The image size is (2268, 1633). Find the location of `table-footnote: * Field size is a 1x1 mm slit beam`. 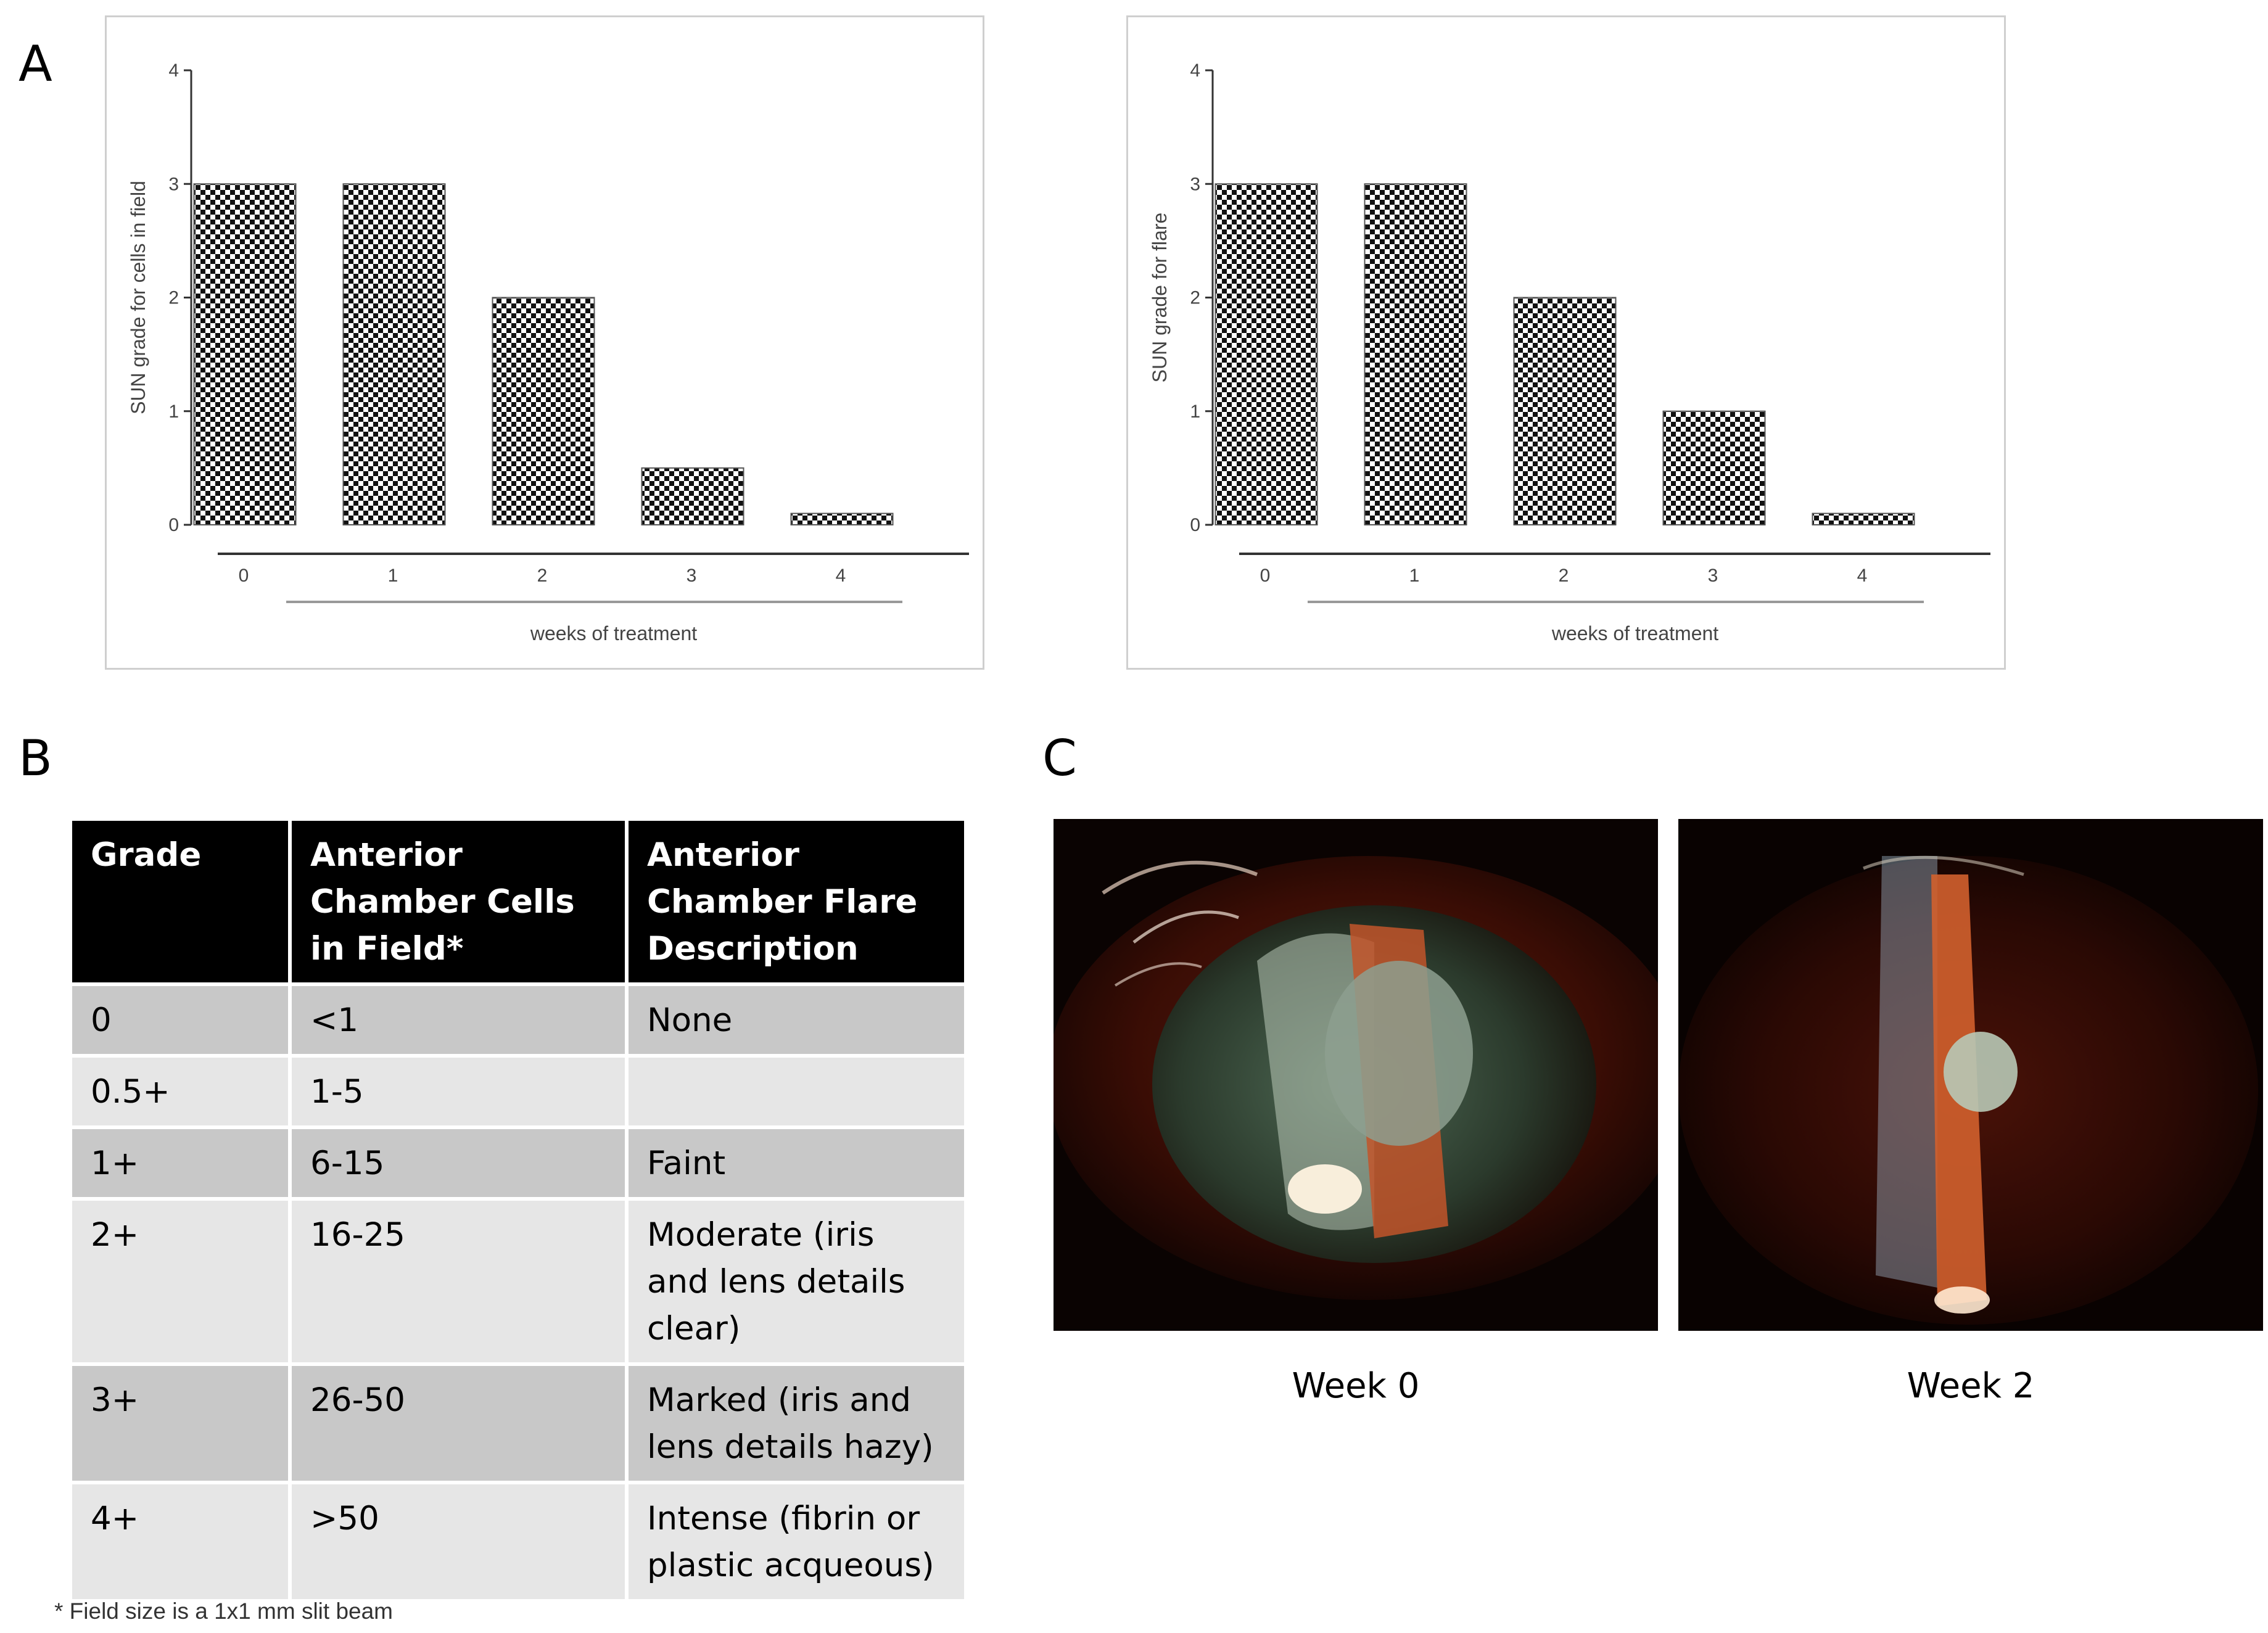

table-footnote: * Field size is a 1x1 mm slit beam is located at coordinates (224, 1611).